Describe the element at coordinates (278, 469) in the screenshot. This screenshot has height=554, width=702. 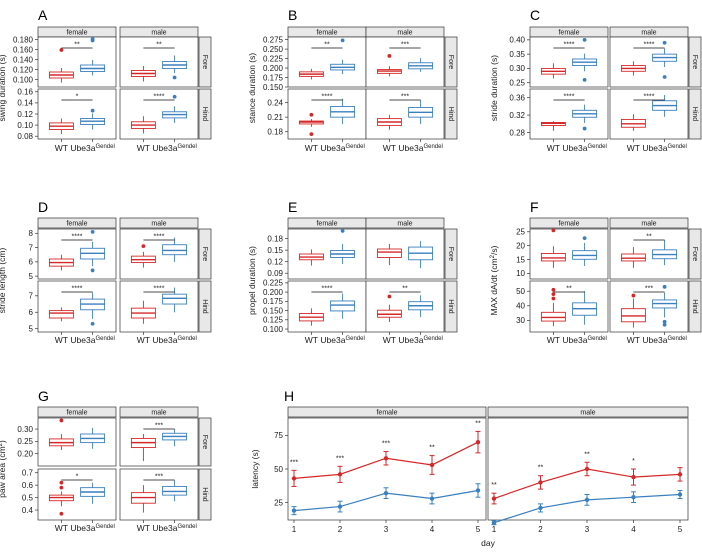
I see `y-tick-label: 50` at that location.